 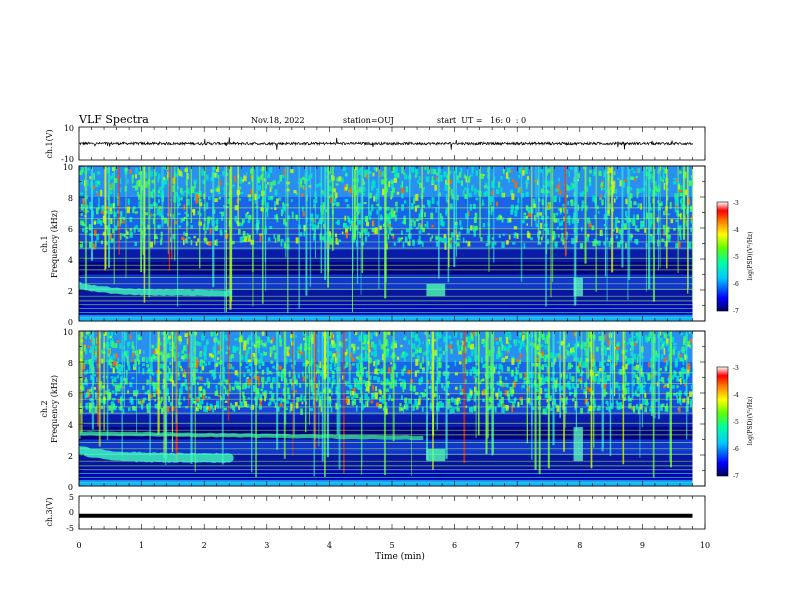 What do you see at coordinates (385, 143) in the screenshot?
I see `ch1-waveform-trace` at bounding box center [385, 143].